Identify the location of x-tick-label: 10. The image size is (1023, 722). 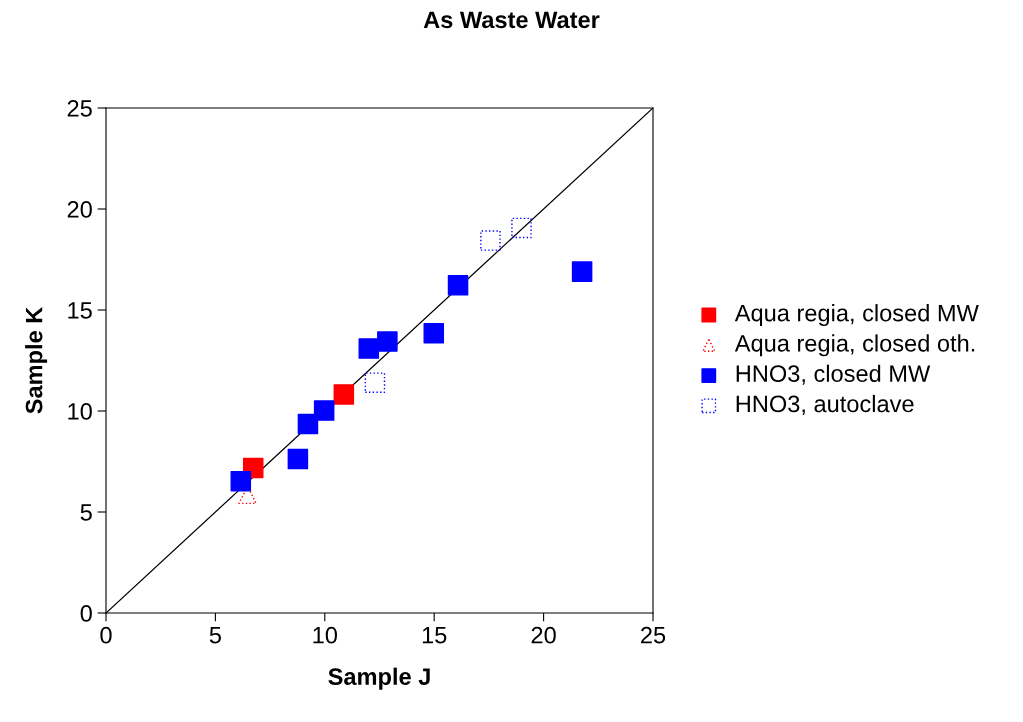
(325, 635).